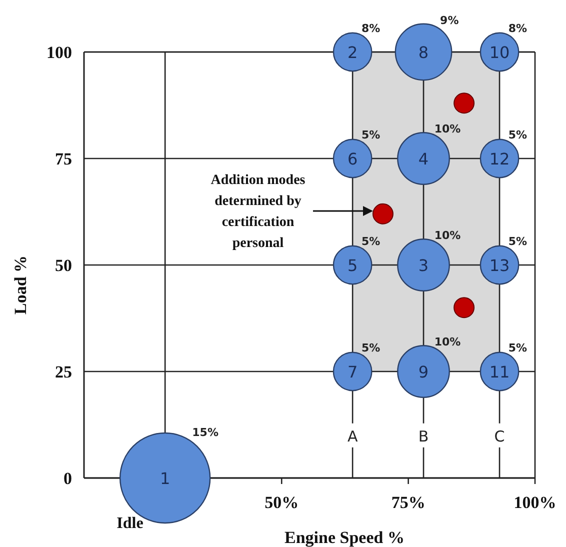 The height and width of the screenshot is (547, 566). Describe the element at coordinates (63, 372) in the screenshot. I see `y-tick-label: 25` at that location.